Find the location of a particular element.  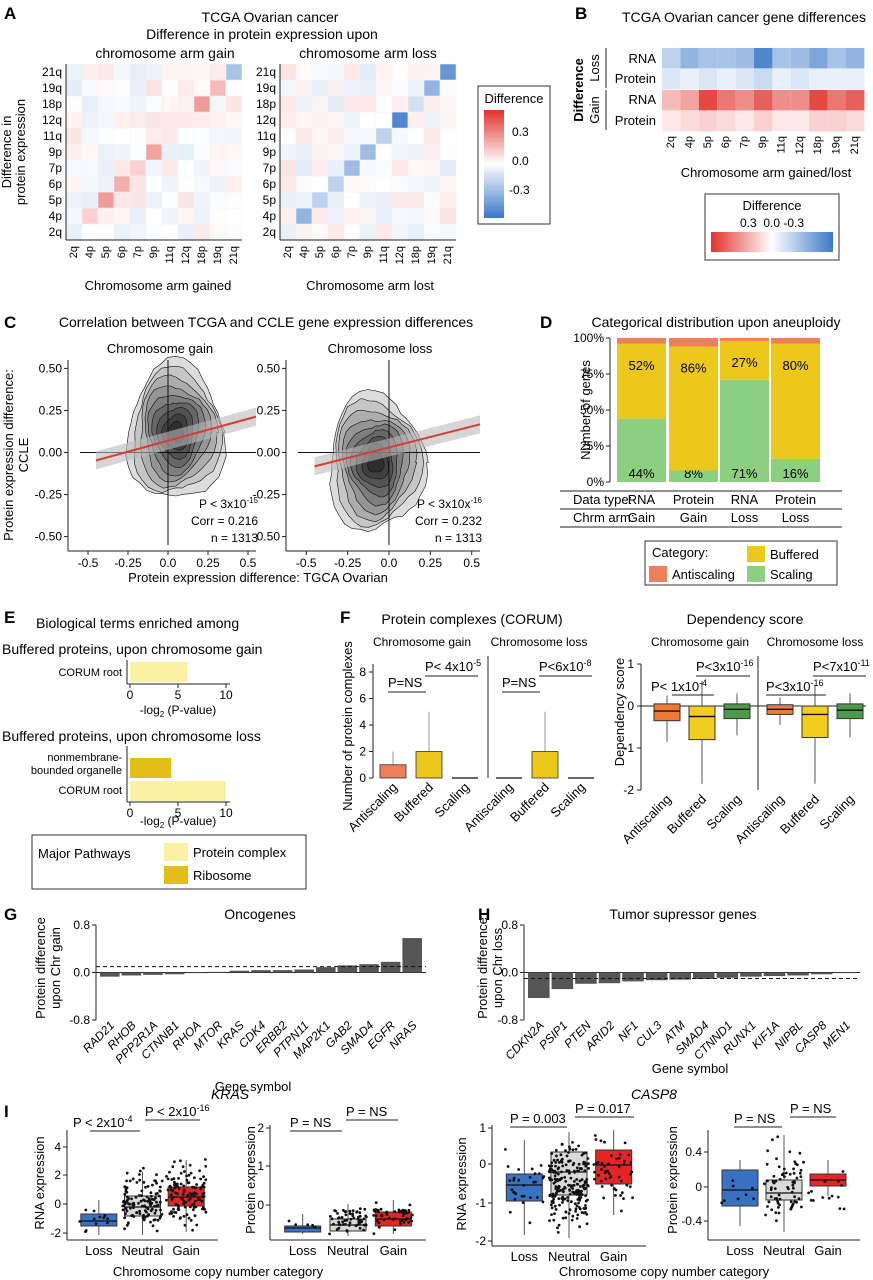

panel-h-title: Tumor supressor genes is located at coordinates (682, 914).